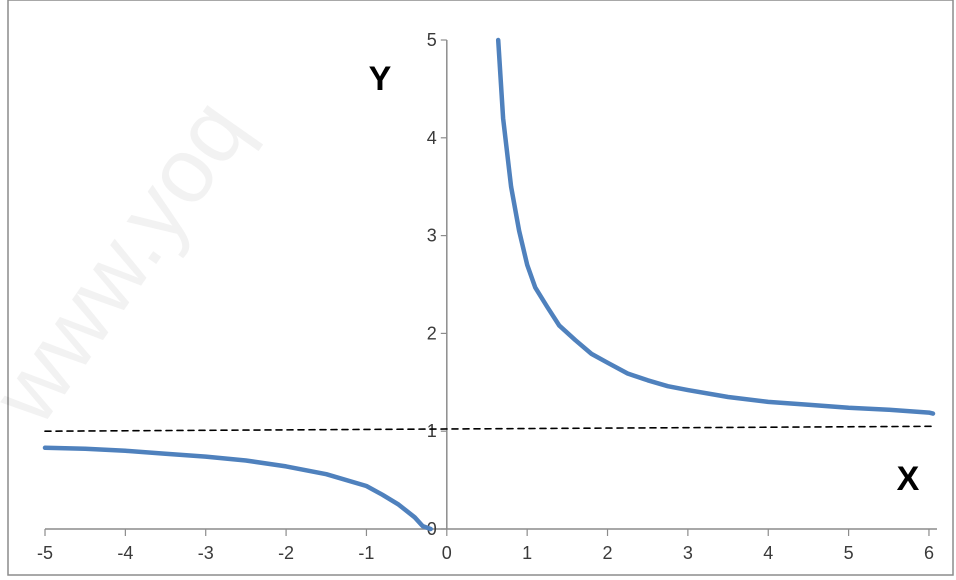 The height and width of the screenshot is (580, 956). What do you see at coordinates (432, 431) in the screenshot?
I see `y-tick-label: 1` at bounding box center [432, 431].